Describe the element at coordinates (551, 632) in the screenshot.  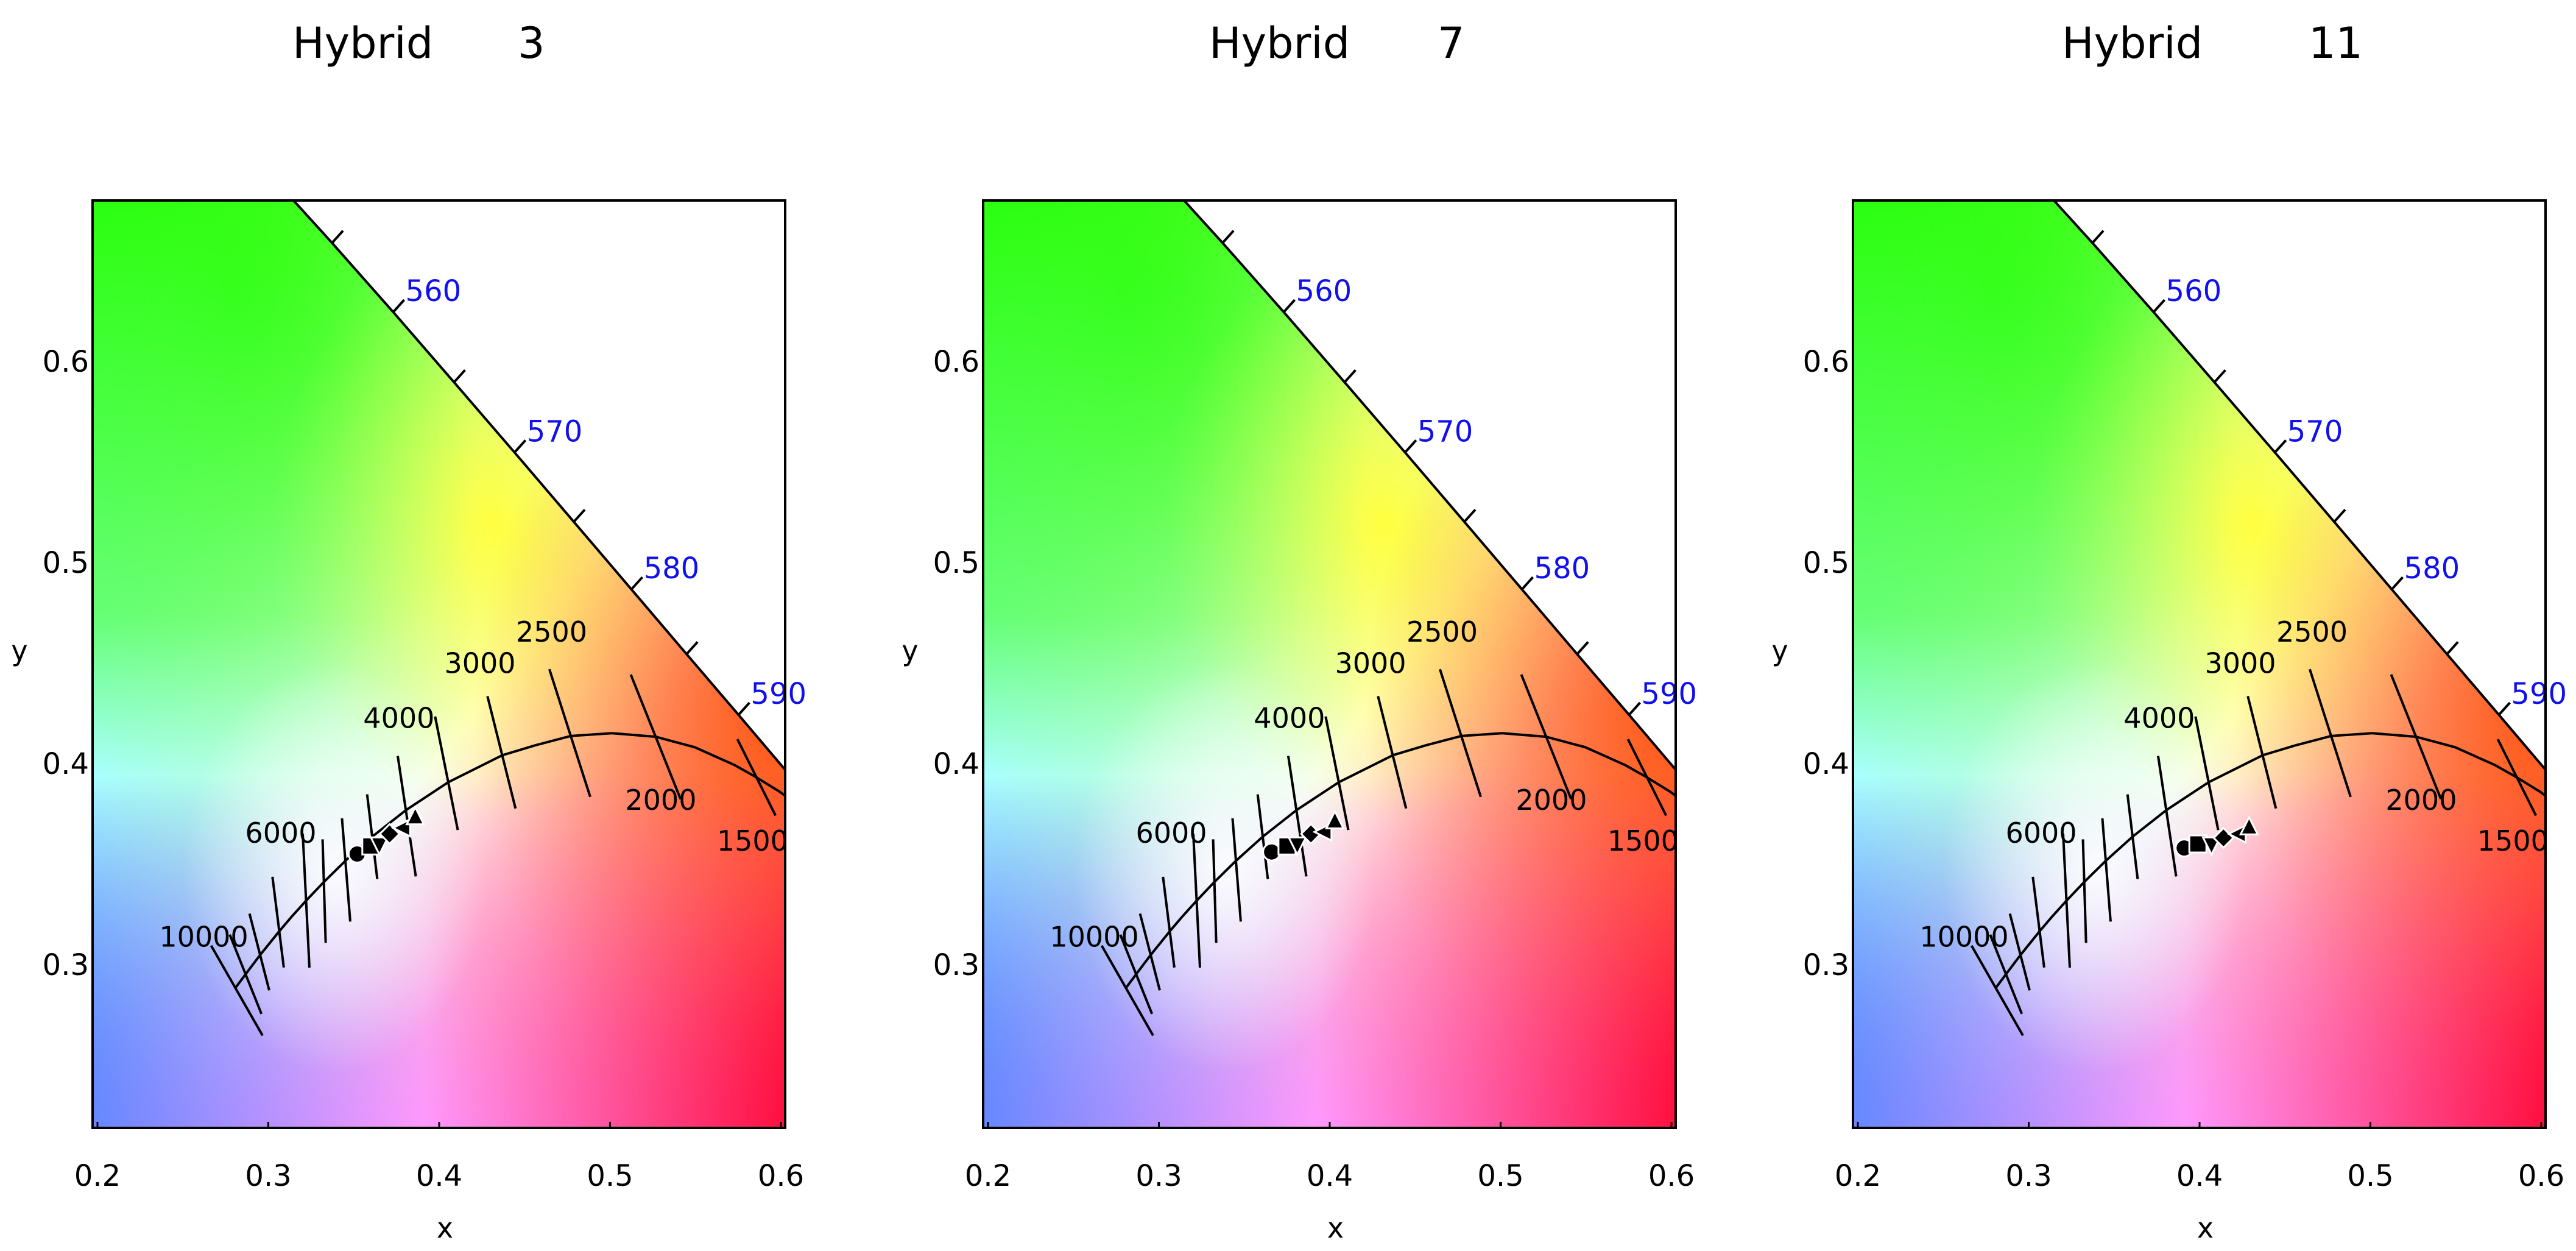
I see `cct-label: 2500` at that location.